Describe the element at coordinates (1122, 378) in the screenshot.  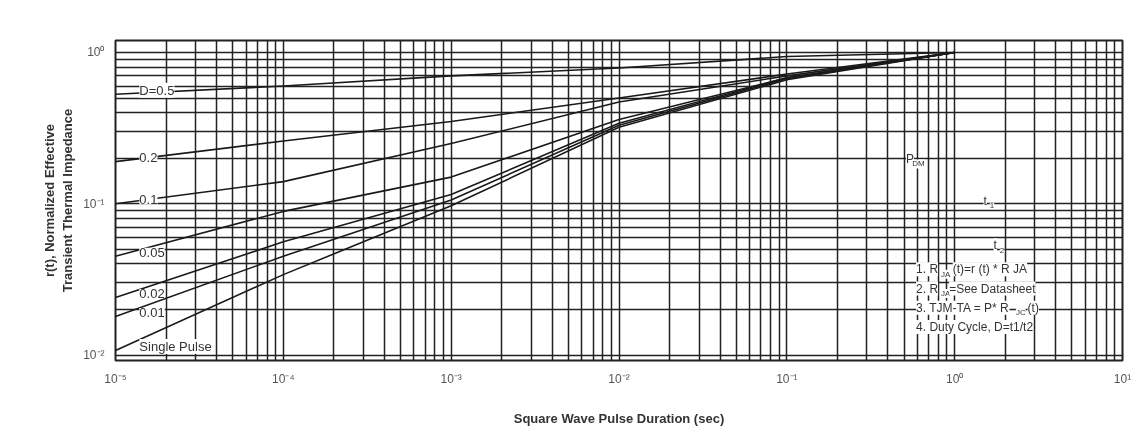
I see `x-tick-label: 10¹` at that location.